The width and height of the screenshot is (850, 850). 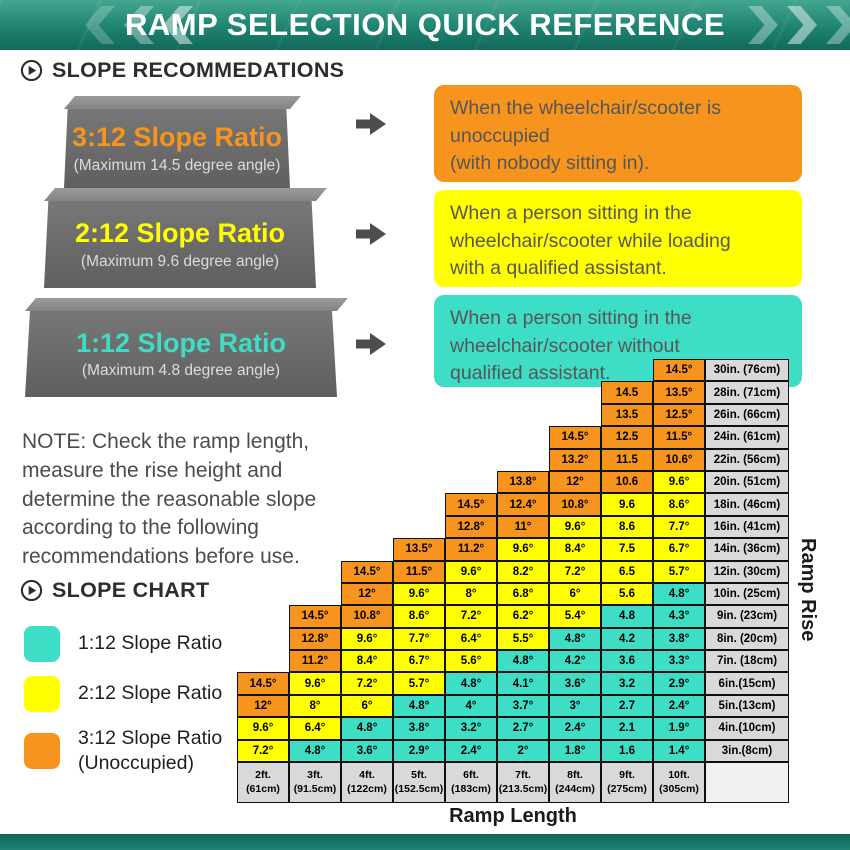 I want to click on angle-cell: 2.4°, so click(x=575, y=728).